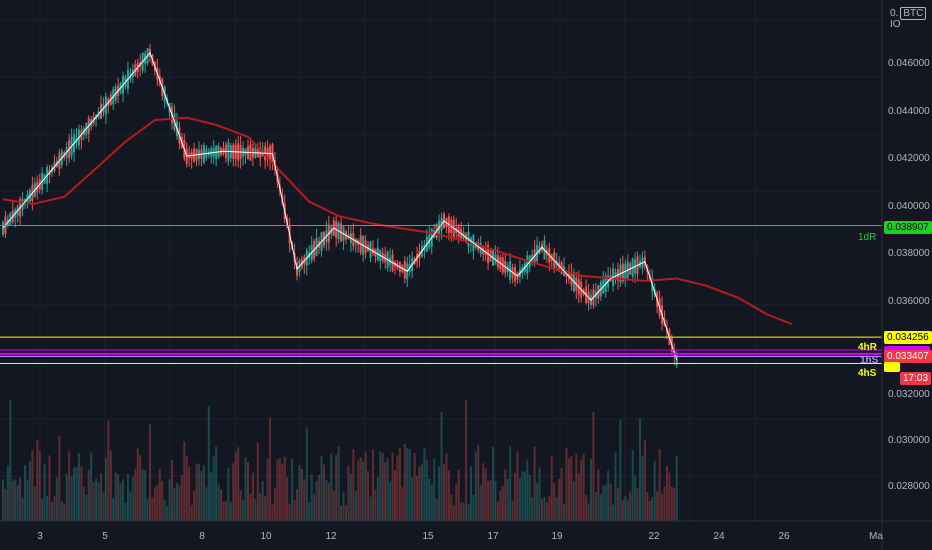 The height and width of the screenshot is (550, 932). Describe the element at coordinates (911, 18) in the screenshot. I see `symbol-label: 0. BTC IO` at that location.